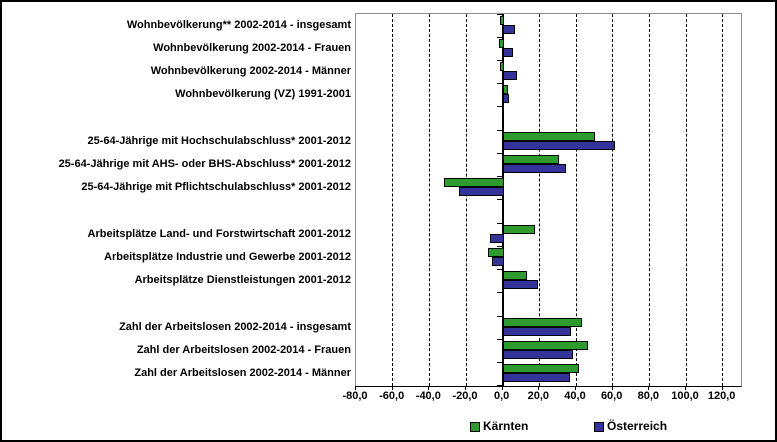  I want to click on legend-item-oesterreich: Österreich, so click(630, 426).